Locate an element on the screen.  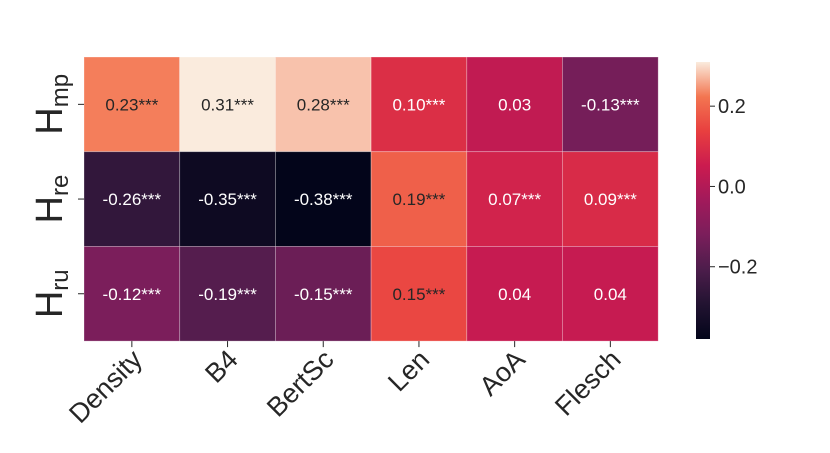
cell-value-label: 0.10*** is located at coordinates (418, 104).